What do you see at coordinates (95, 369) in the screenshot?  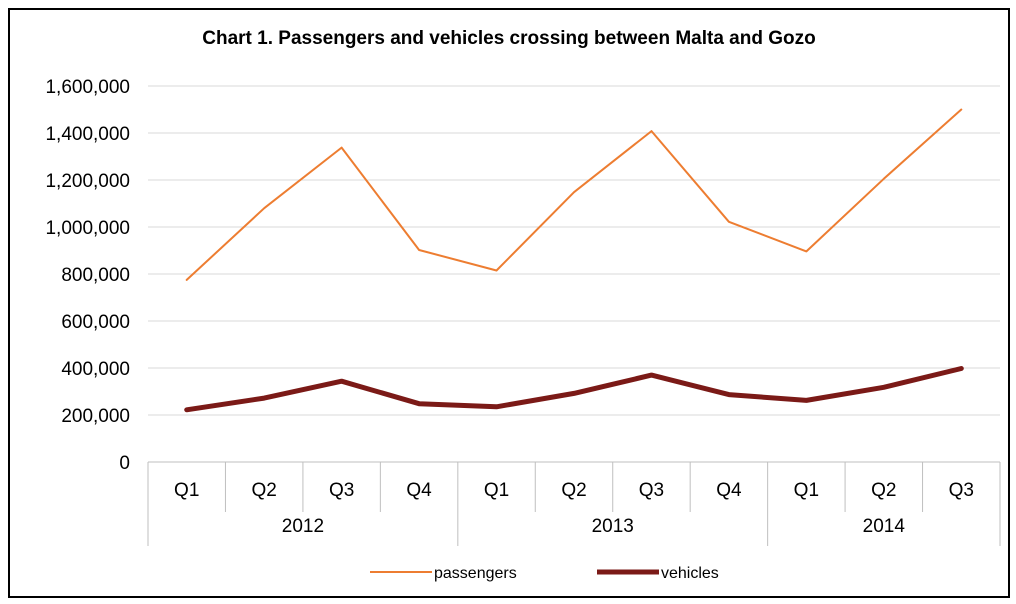 I see `y-tick-label: 400,000` at bounding box center [95, 369].